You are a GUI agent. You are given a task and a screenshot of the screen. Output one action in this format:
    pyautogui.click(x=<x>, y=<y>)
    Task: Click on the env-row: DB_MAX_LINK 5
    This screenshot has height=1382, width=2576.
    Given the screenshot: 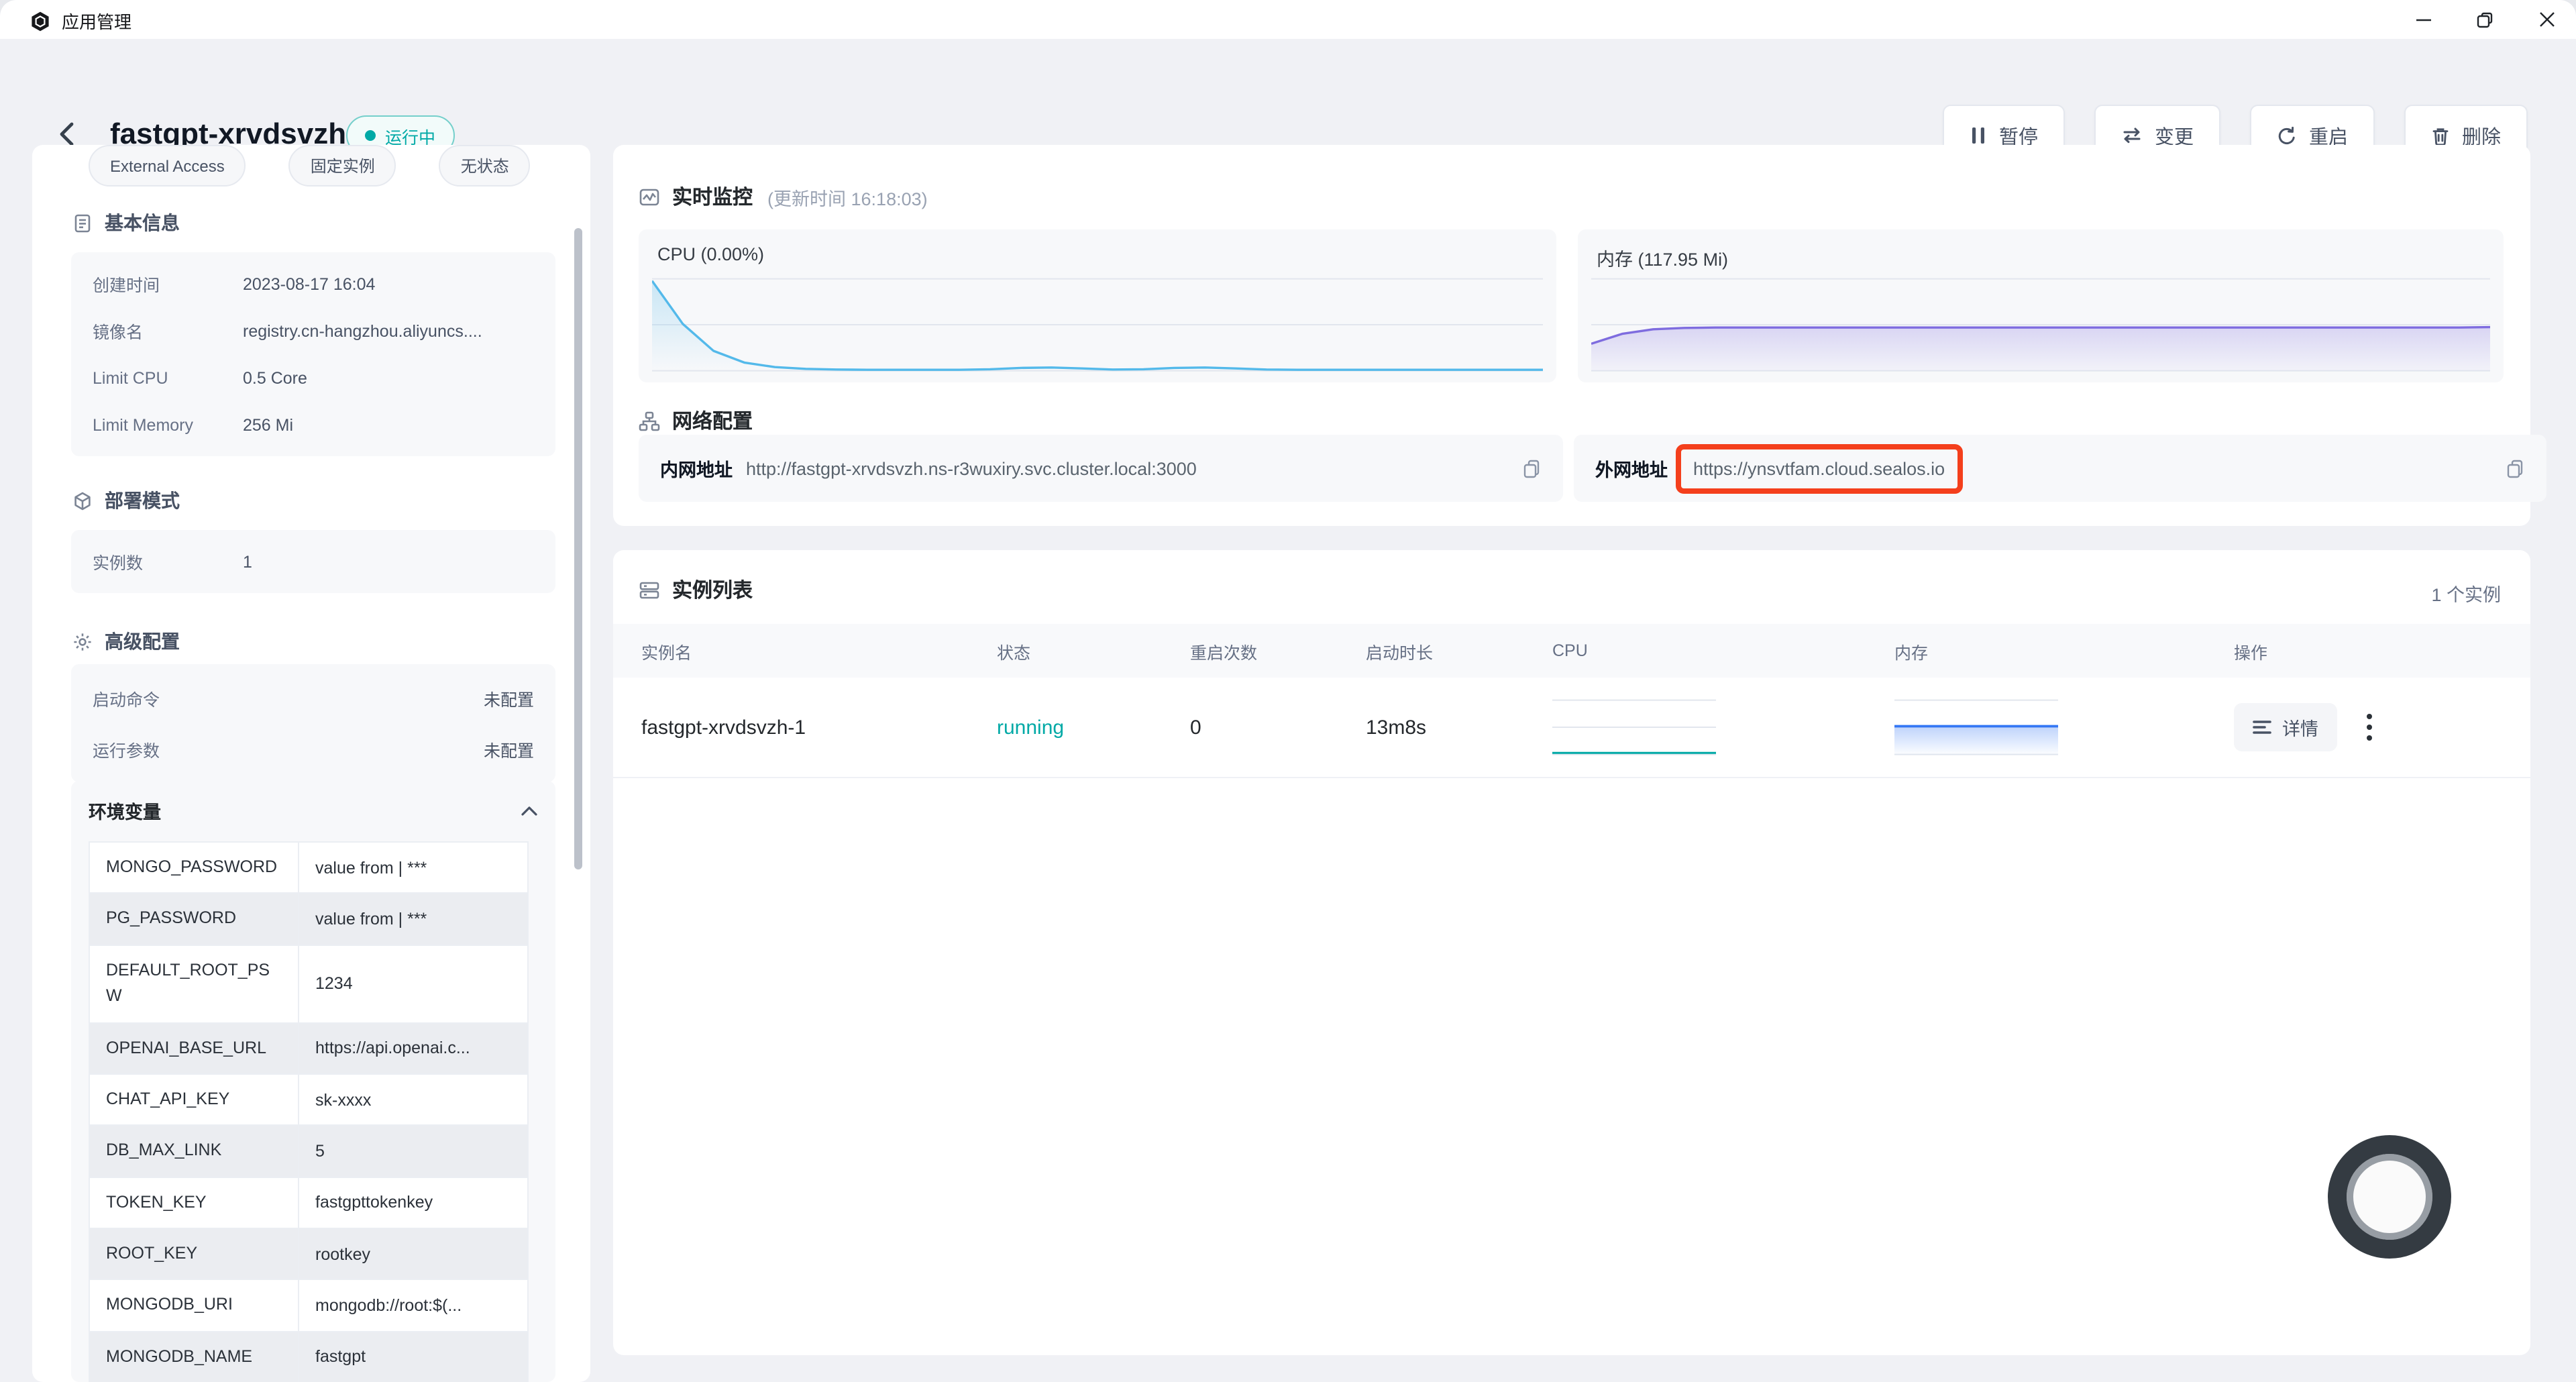 What is the action you would take?
    pyautogui.click(x=308, y=1152)
    